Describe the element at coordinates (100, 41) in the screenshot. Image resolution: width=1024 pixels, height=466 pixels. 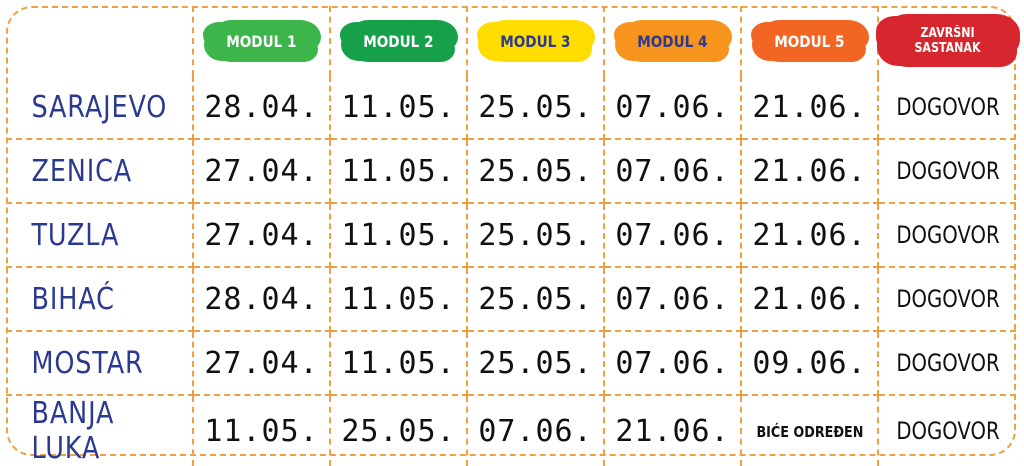
I see `header-empty-cell` at that location.